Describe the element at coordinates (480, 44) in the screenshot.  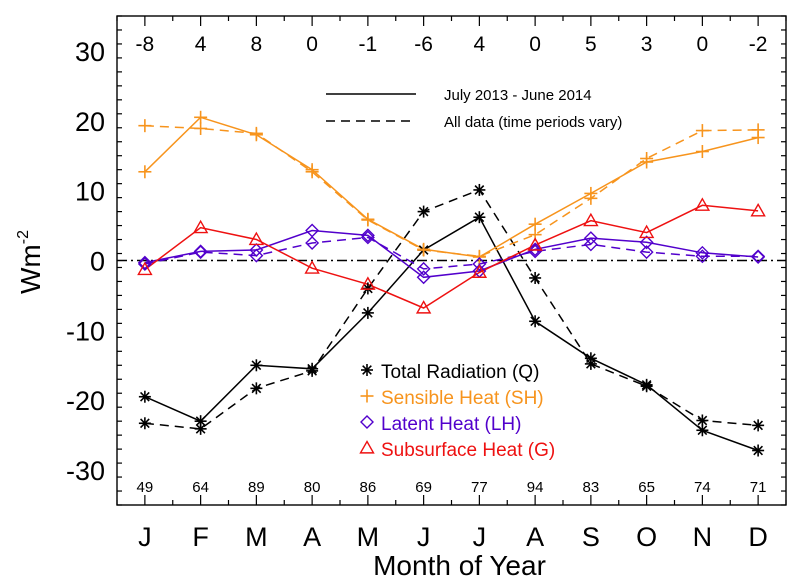
I see `top-value-label: 4` at that location.